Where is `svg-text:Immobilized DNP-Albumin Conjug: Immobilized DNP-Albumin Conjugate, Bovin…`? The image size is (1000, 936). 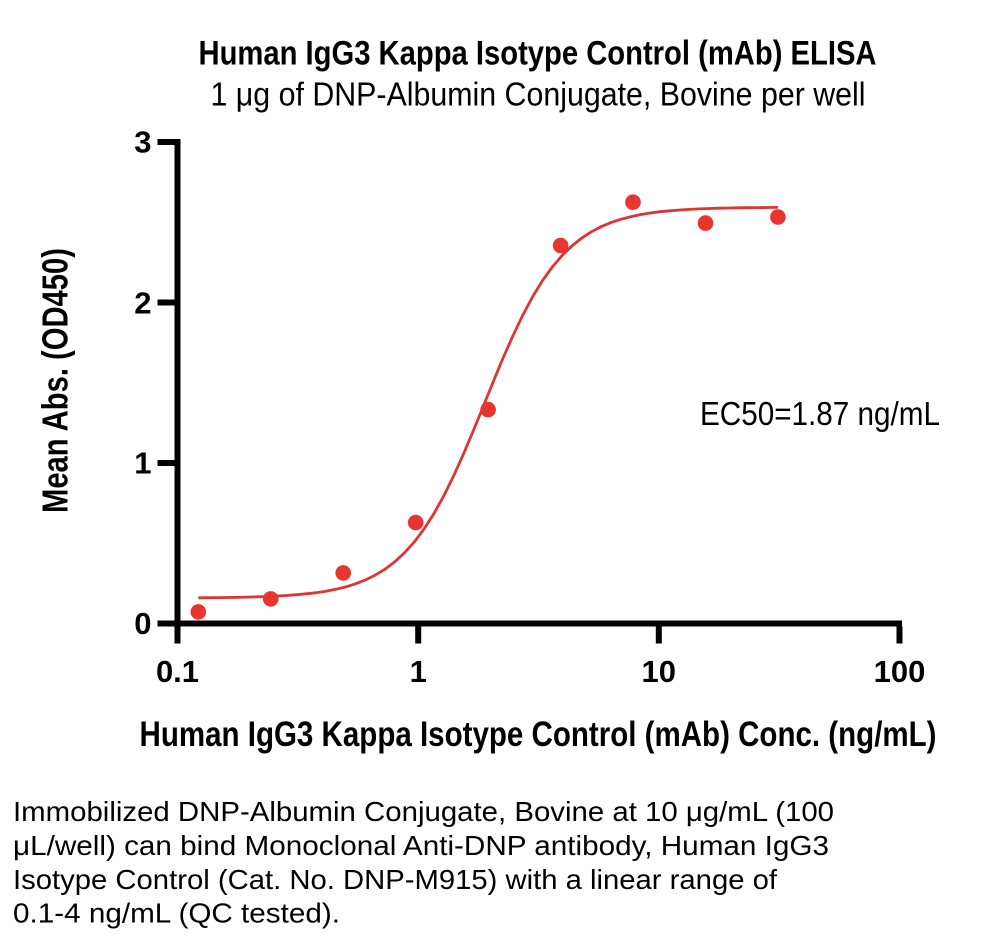 svg-text:Immobilized DNP-Albumin Conjug: Immobilized DNP-Albumin Conjugate, Bovin… is located at coordinates (423, 811).